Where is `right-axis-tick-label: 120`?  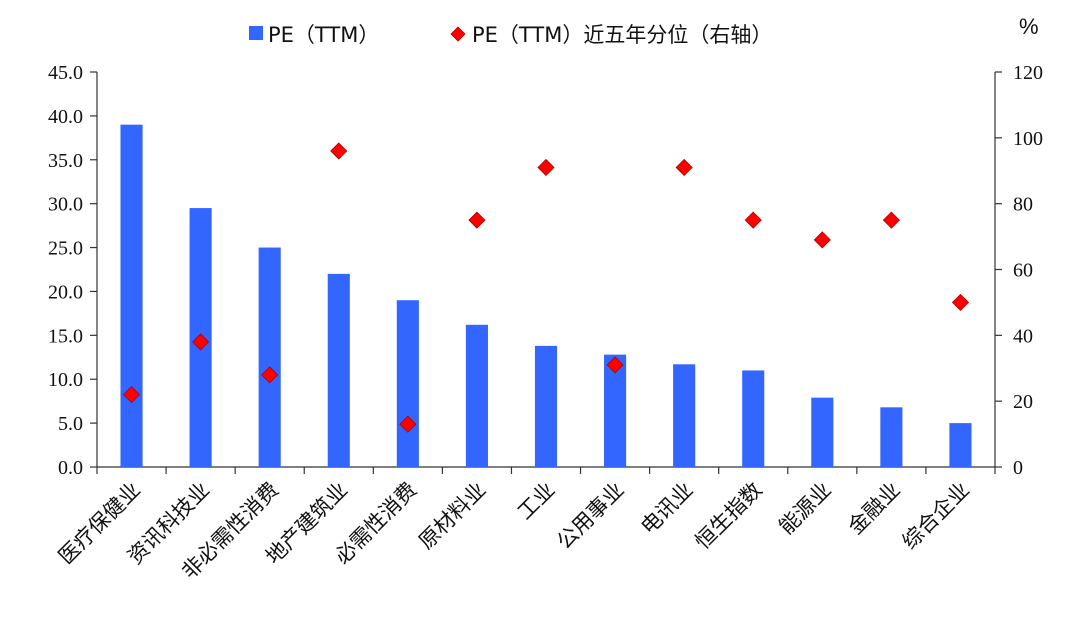 right-axis-tick-label: 120 is located at coordinates (1028, 73).